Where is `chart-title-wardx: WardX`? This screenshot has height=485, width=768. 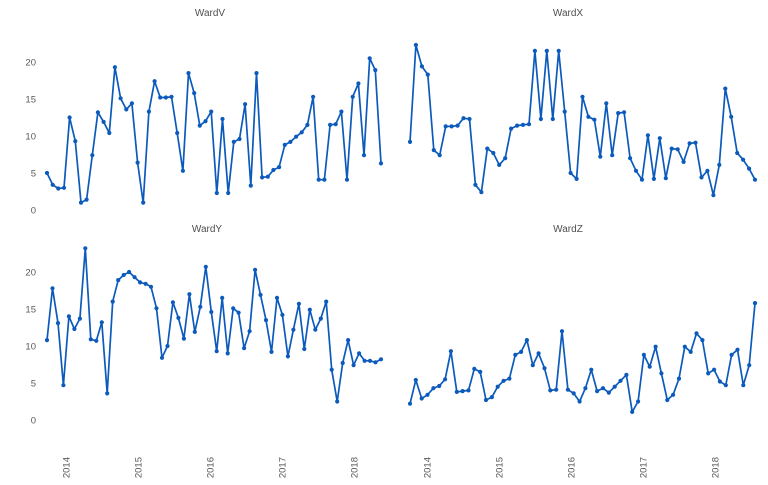 chart-title-wardx: WardX is located at coordinates (568, 13).